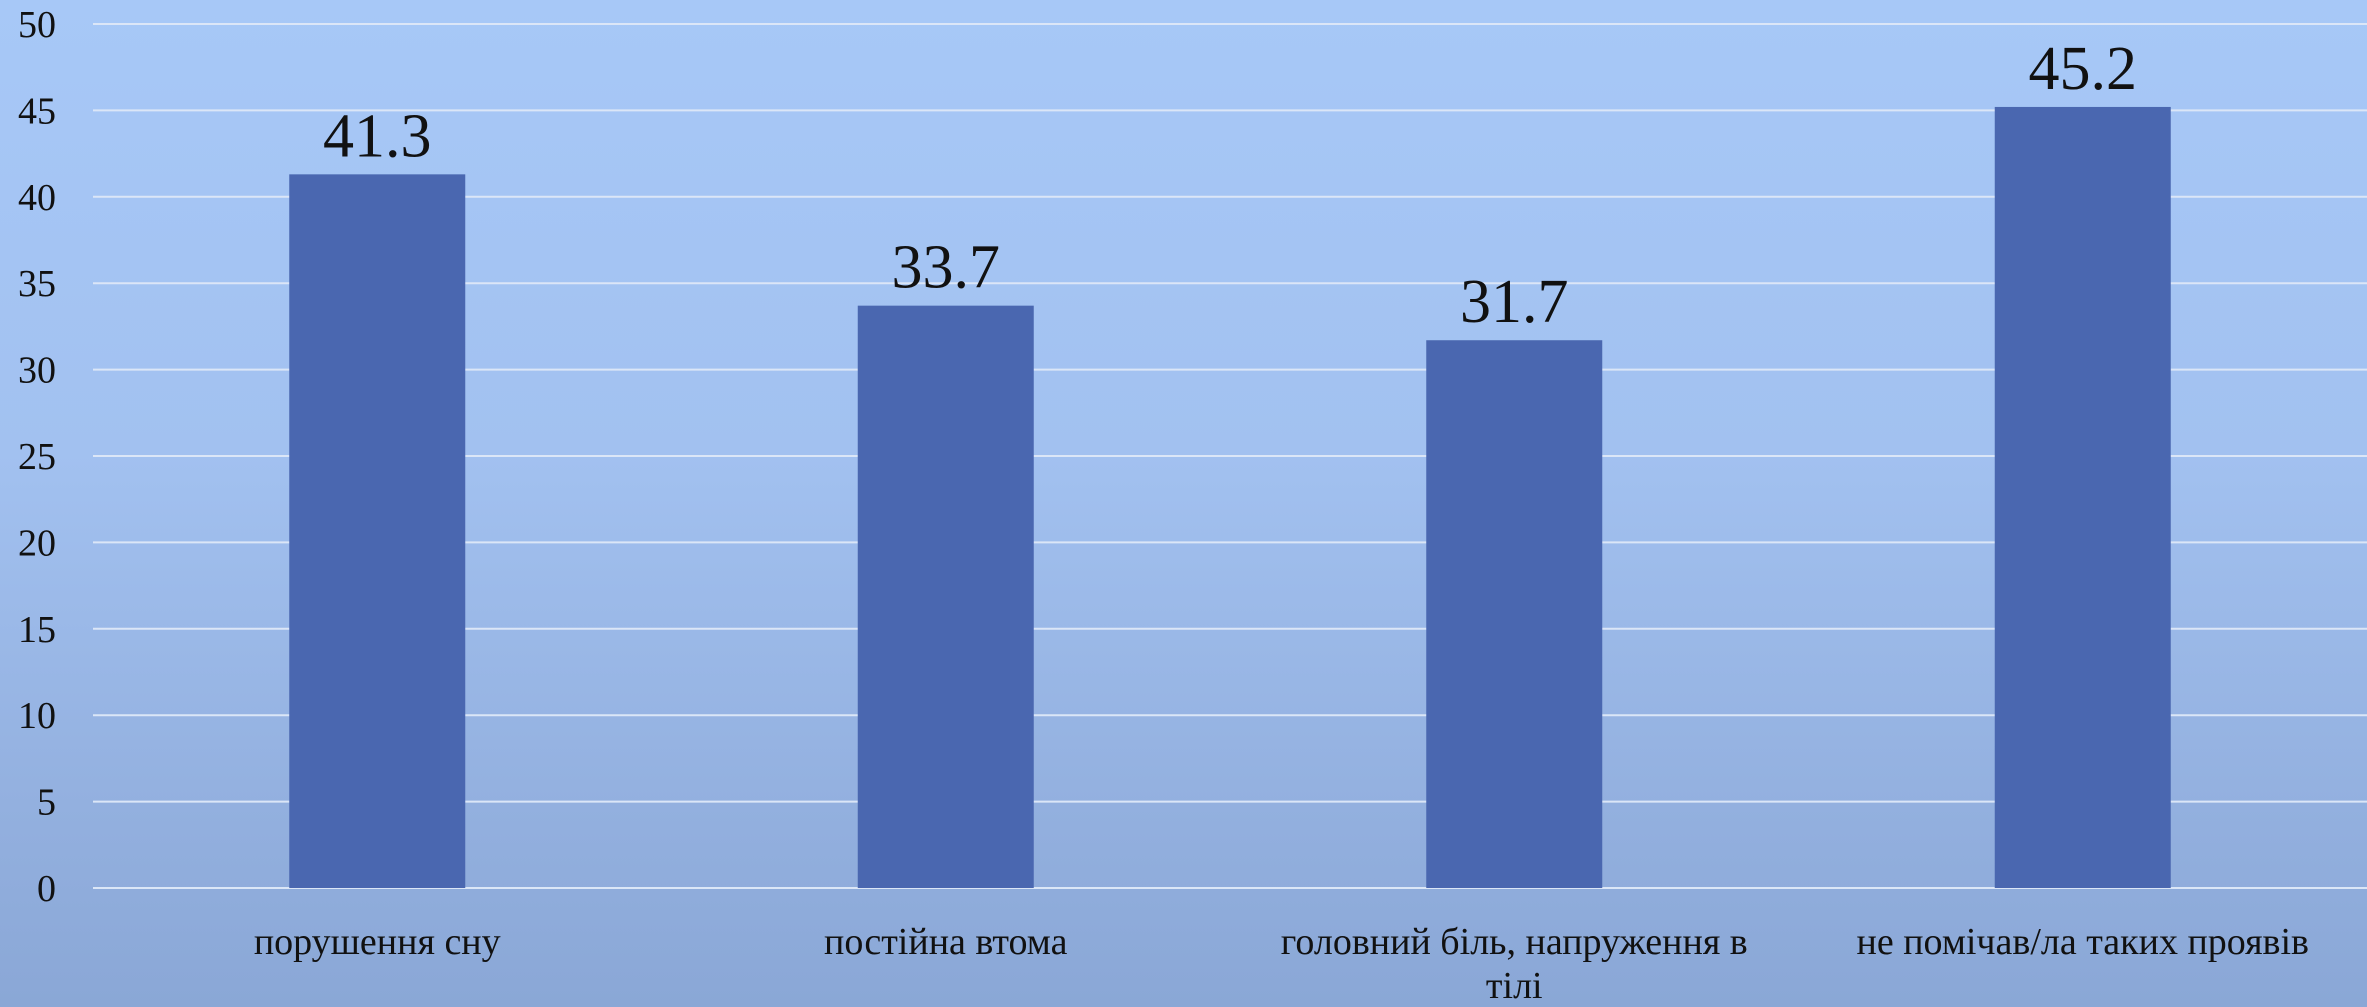 This screenshot has width=2367, height=1007. I want to click on y-tick-label: 15, so click(37, 630).